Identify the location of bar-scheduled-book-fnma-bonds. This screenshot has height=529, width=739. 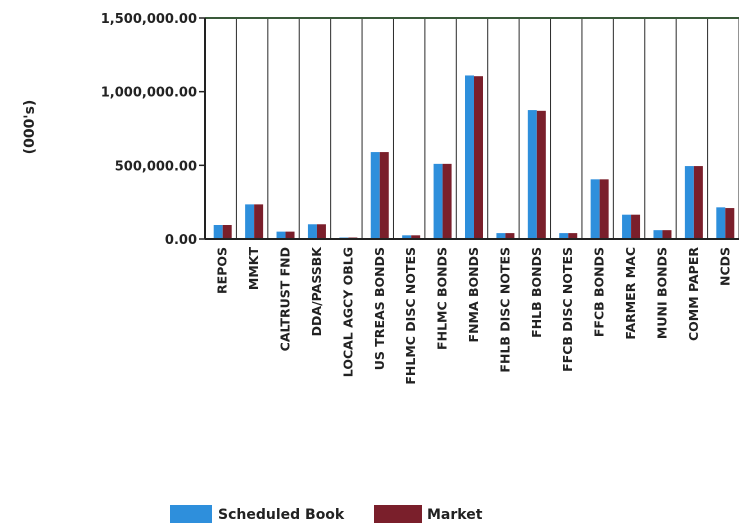
(469, 157).